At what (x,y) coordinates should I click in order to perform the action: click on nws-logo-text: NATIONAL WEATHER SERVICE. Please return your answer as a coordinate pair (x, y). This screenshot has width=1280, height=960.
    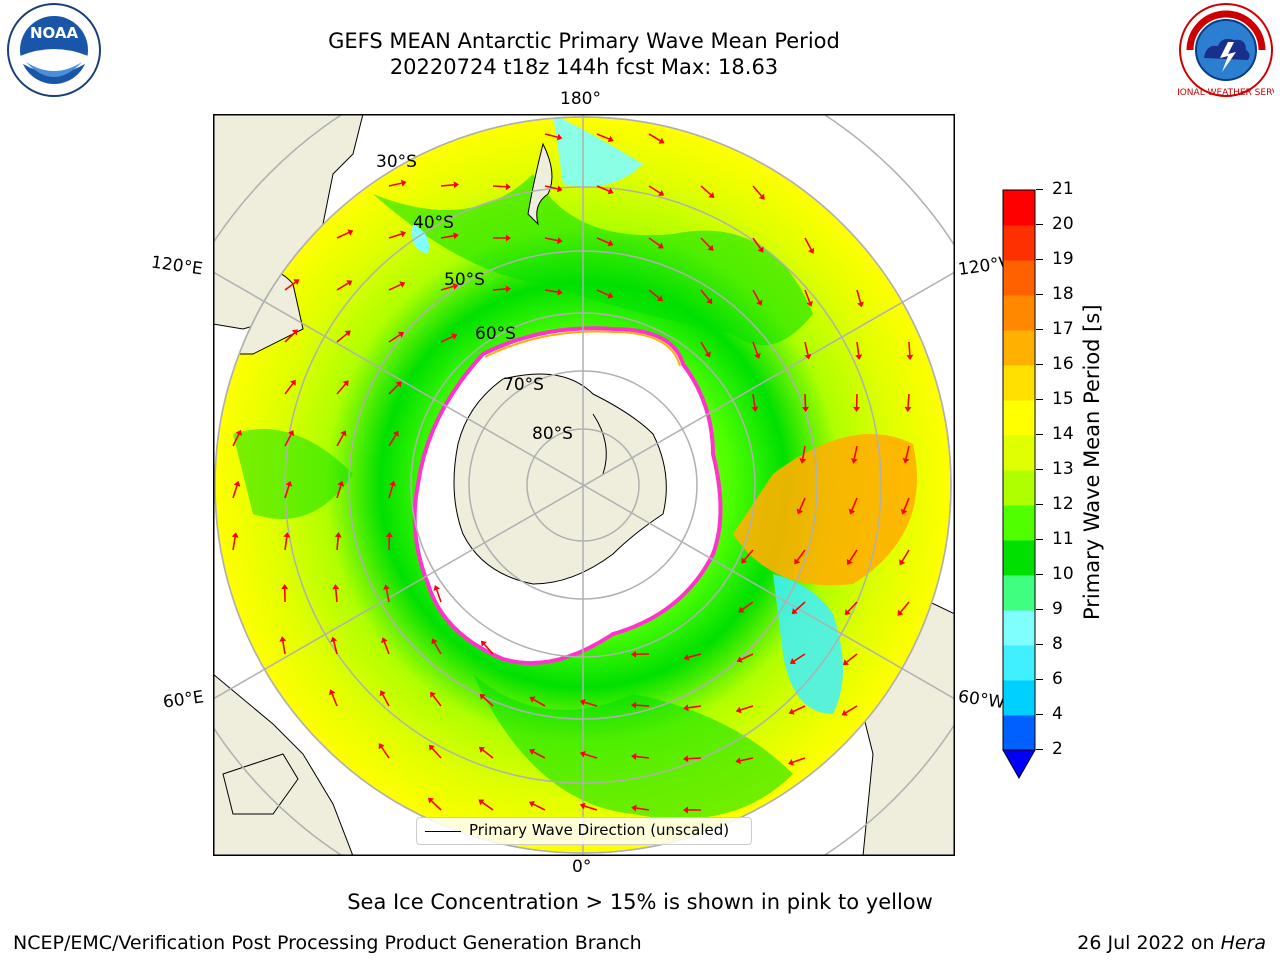
    Looking at the image, I should click on (1226, 93).